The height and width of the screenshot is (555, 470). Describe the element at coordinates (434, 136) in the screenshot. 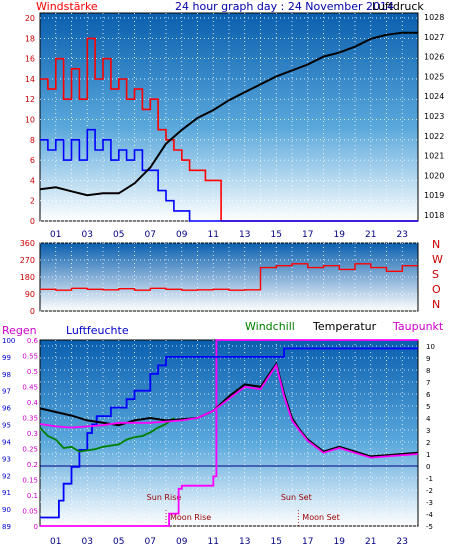

I see `pressure-axis-tick-label: 1022` at that location.